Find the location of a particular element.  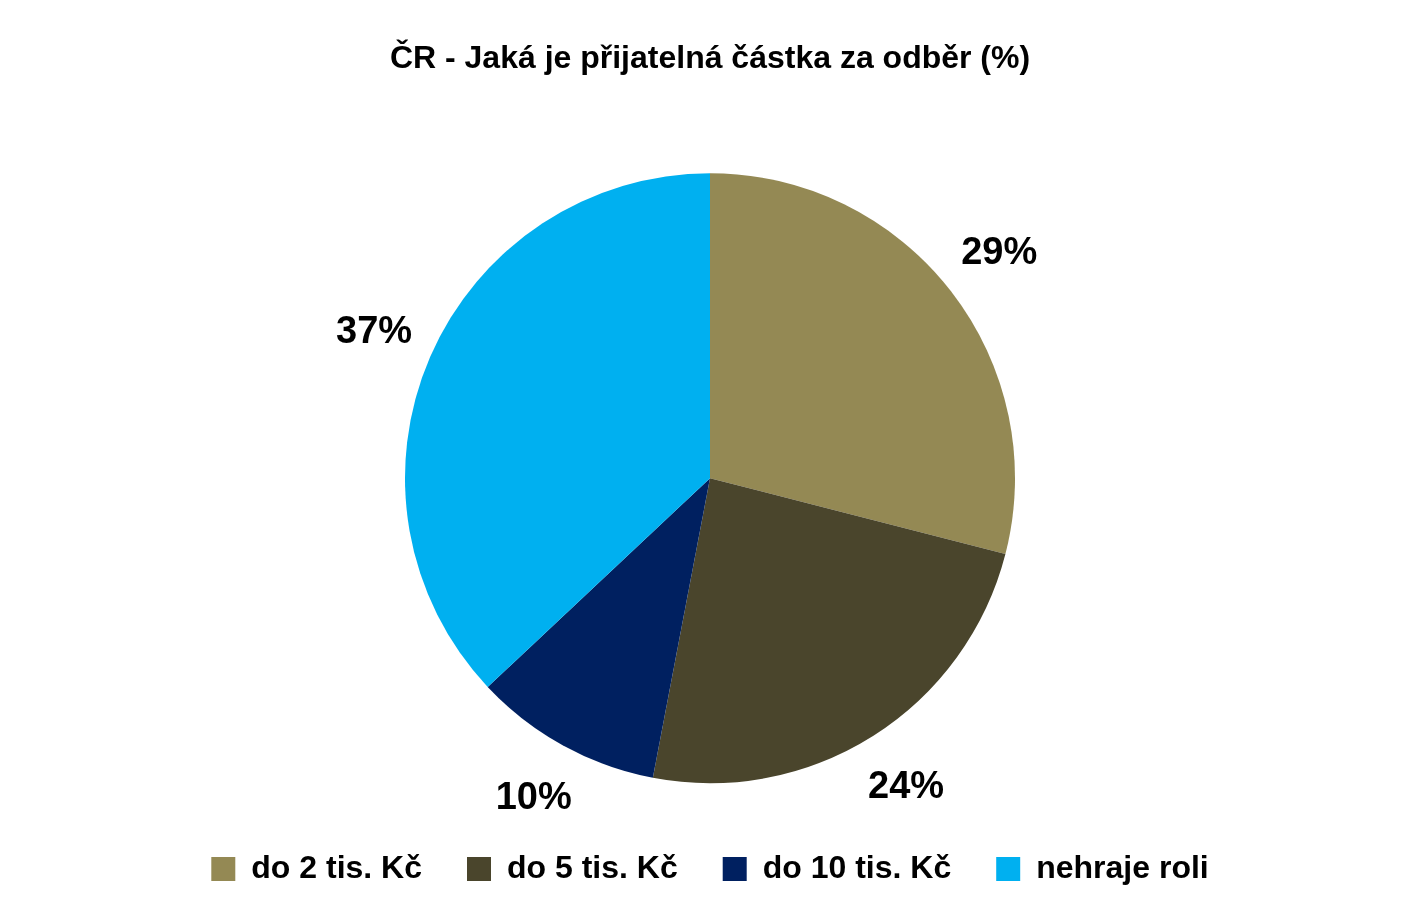

data-label: 37% is located at coordinates (374, 330).